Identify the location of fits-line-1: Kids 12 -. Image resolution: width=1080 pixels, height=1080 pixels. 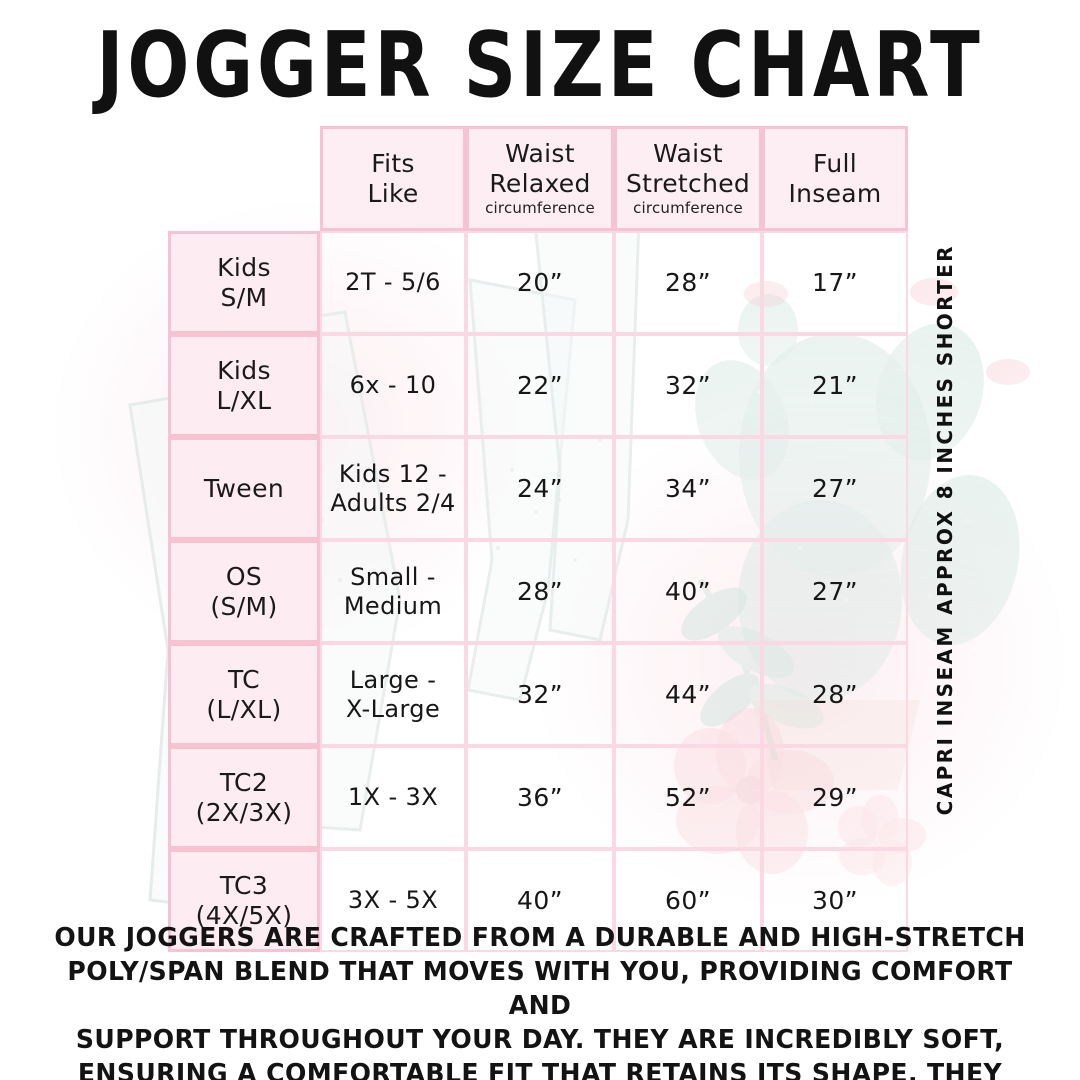
(393, 473).